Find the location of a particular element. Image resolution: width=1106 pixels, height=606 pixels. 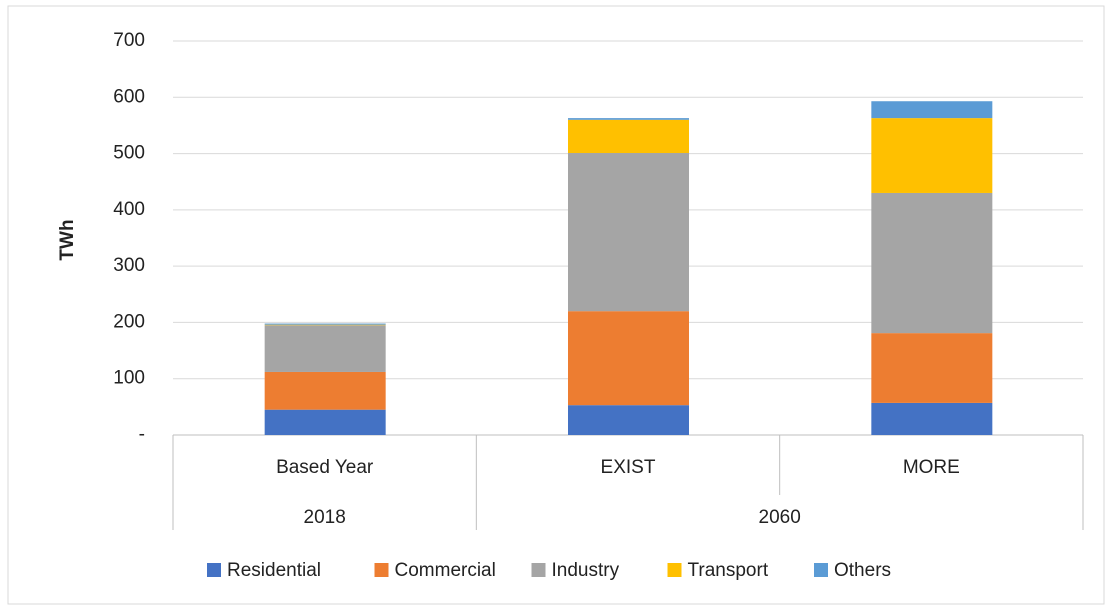

x-tick-label: EXIST is located at coordinates (628, 467).